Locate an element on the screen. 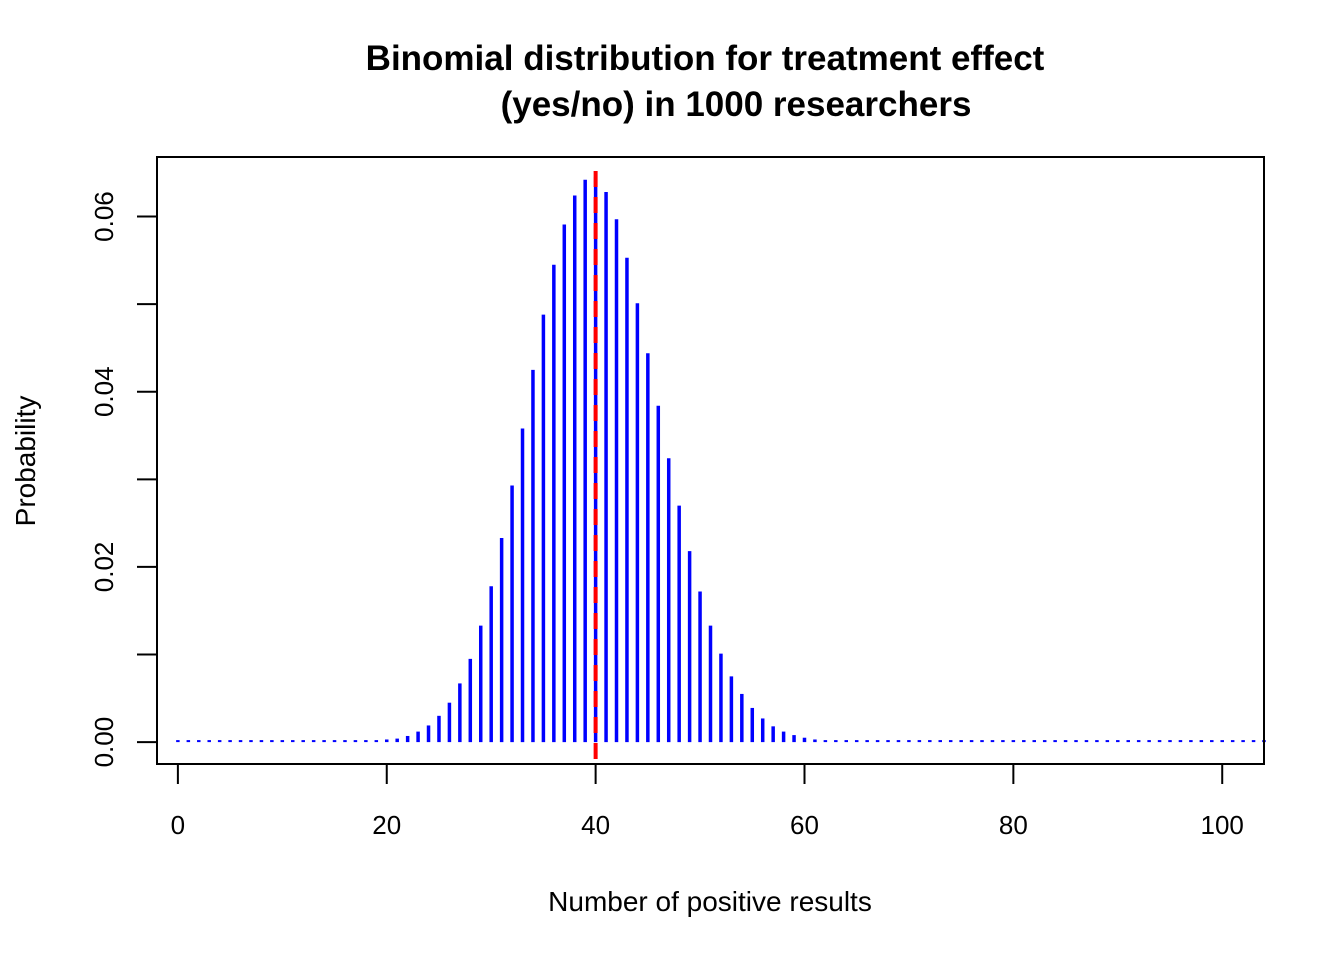  x-tick-label-80: 80 is located at coordinates (1013, 825).